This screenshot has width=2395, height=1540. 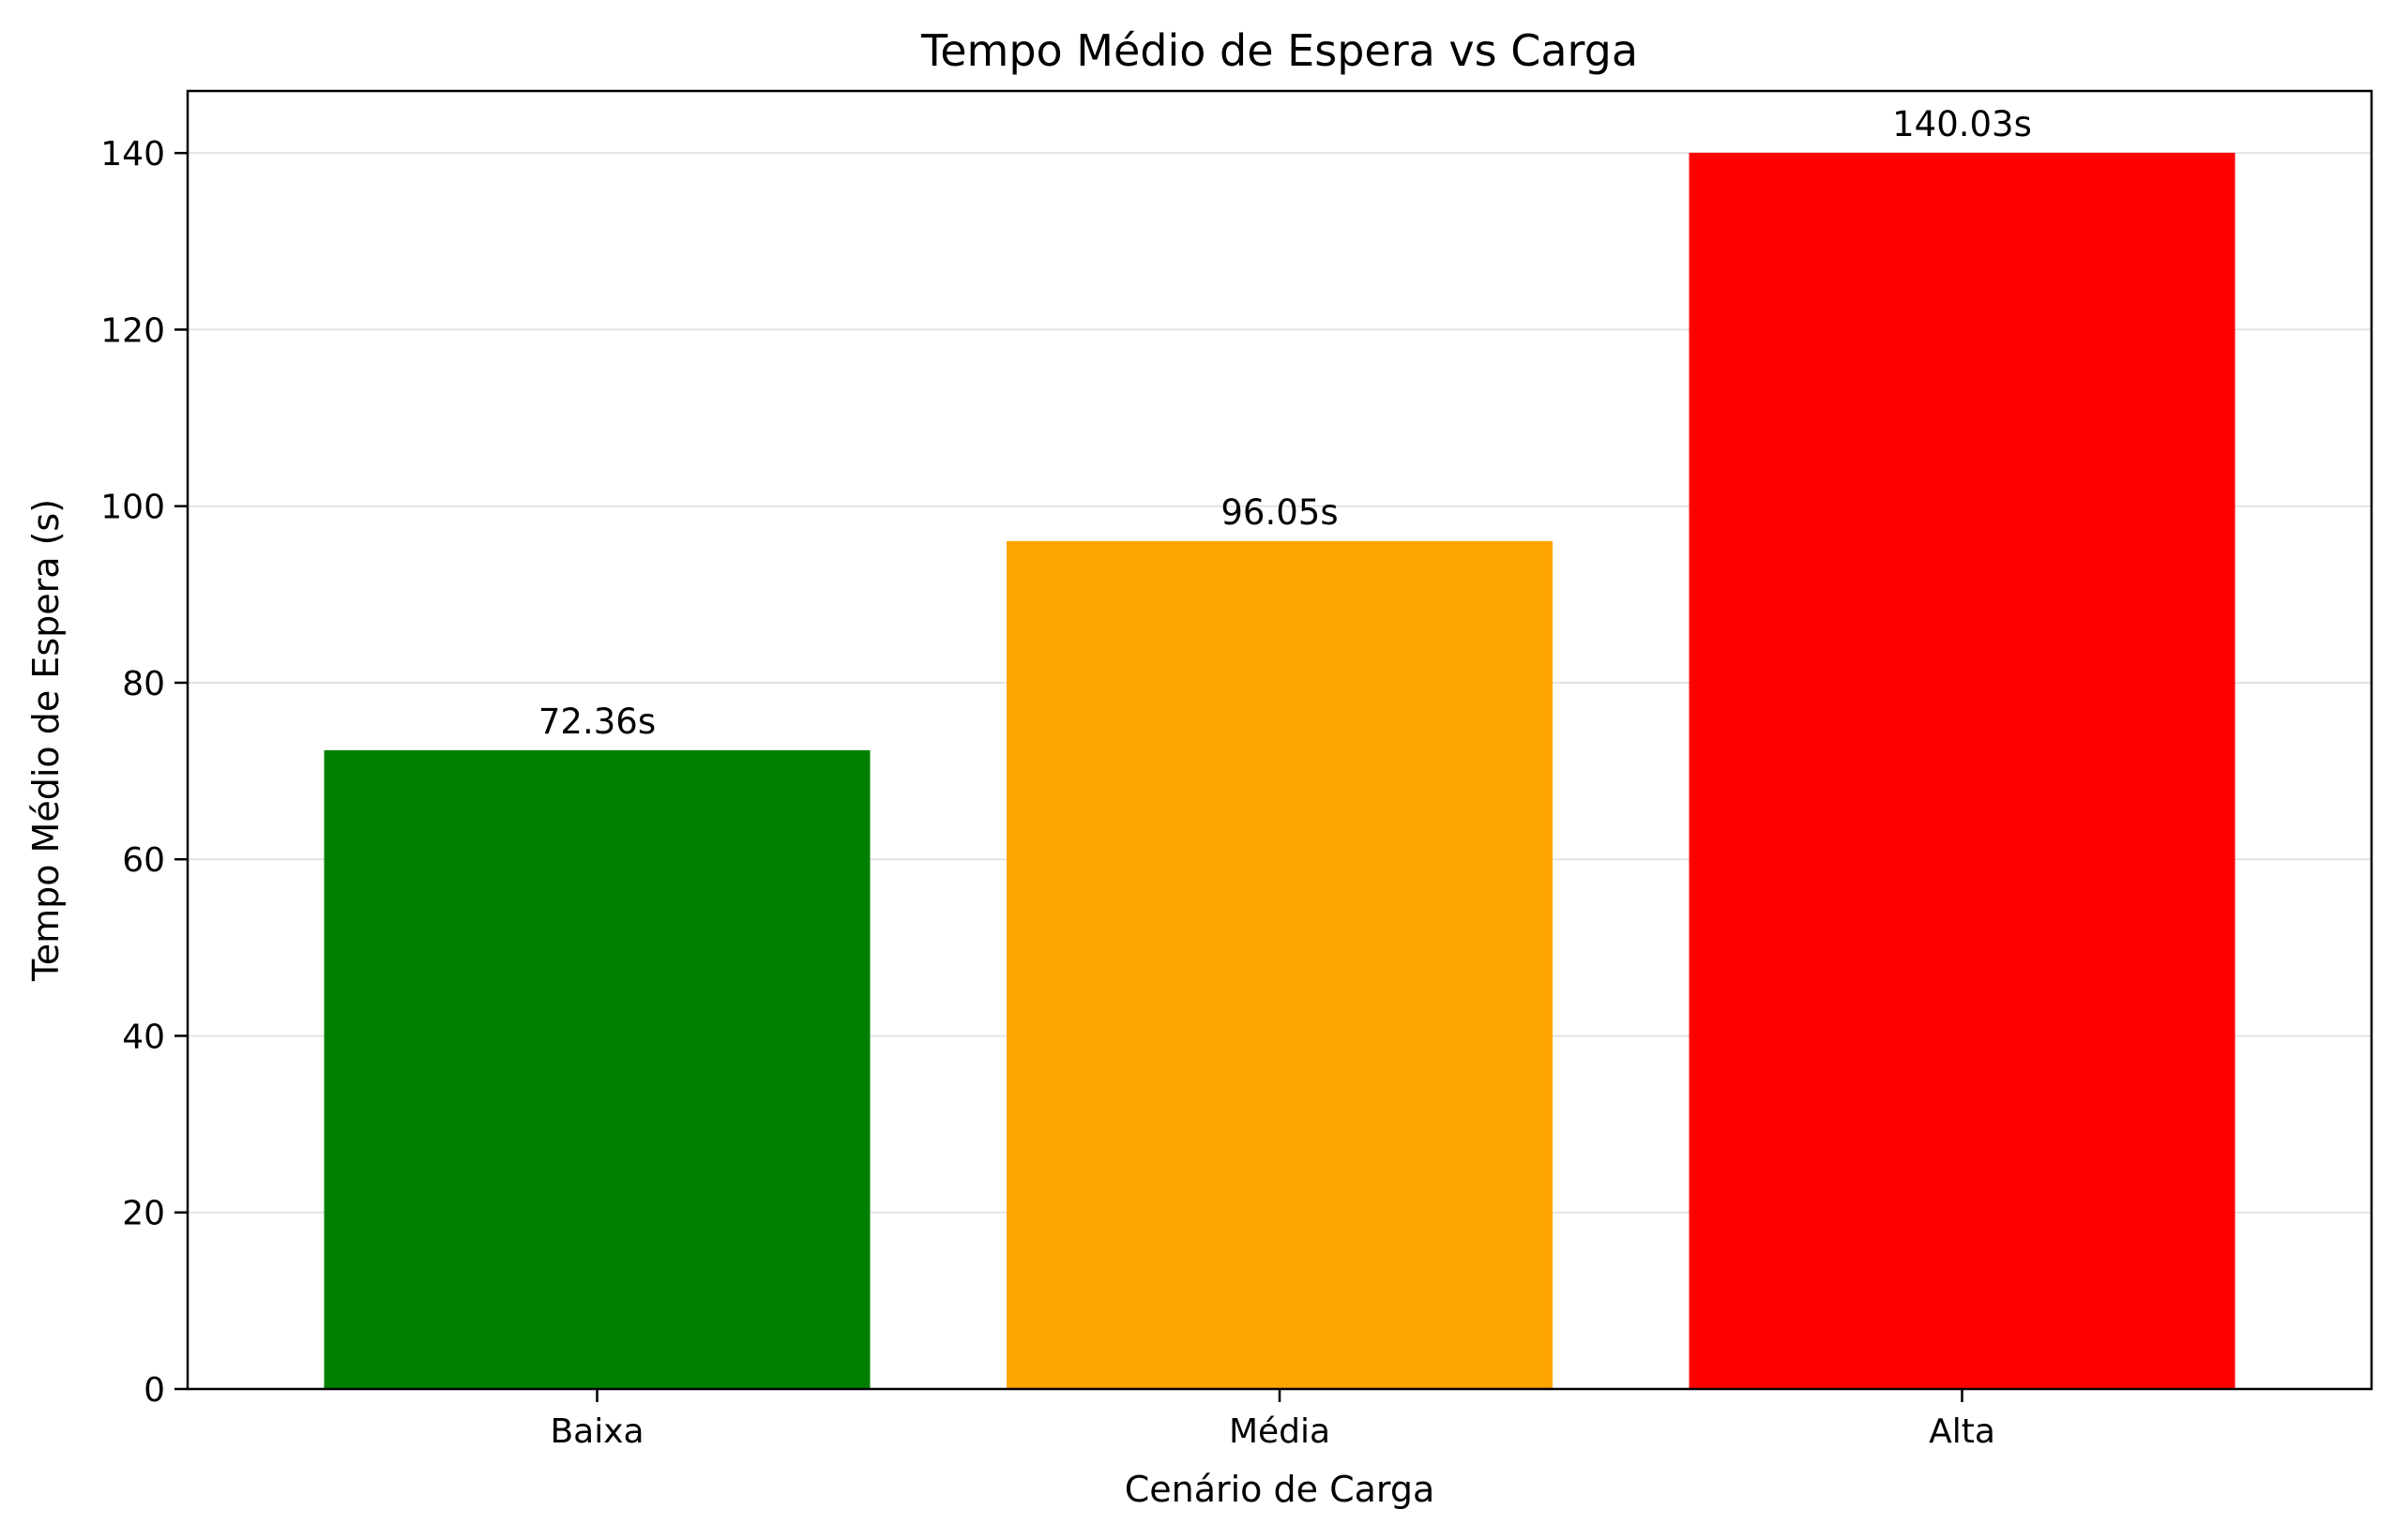 I want to click on data-label: 72.36s, so click(x=597, y=722).